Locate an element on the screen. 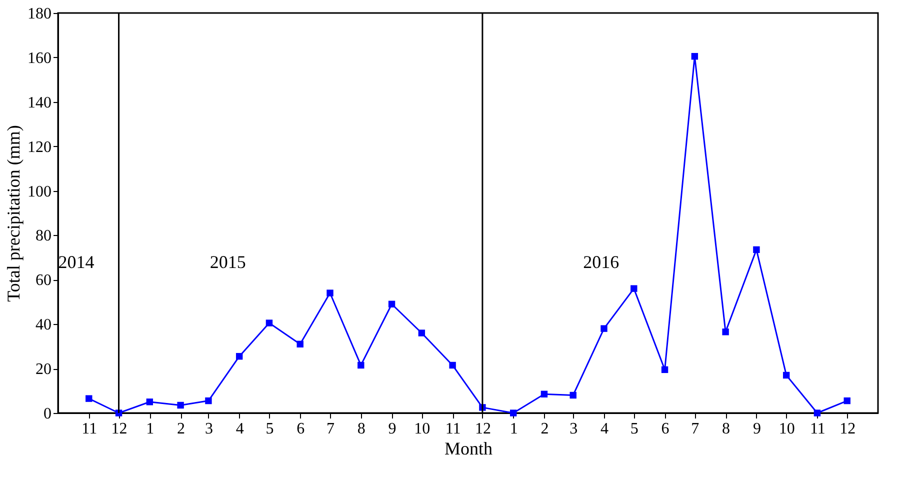  y-tick-label: 0 is located at coordinates (48, 414).